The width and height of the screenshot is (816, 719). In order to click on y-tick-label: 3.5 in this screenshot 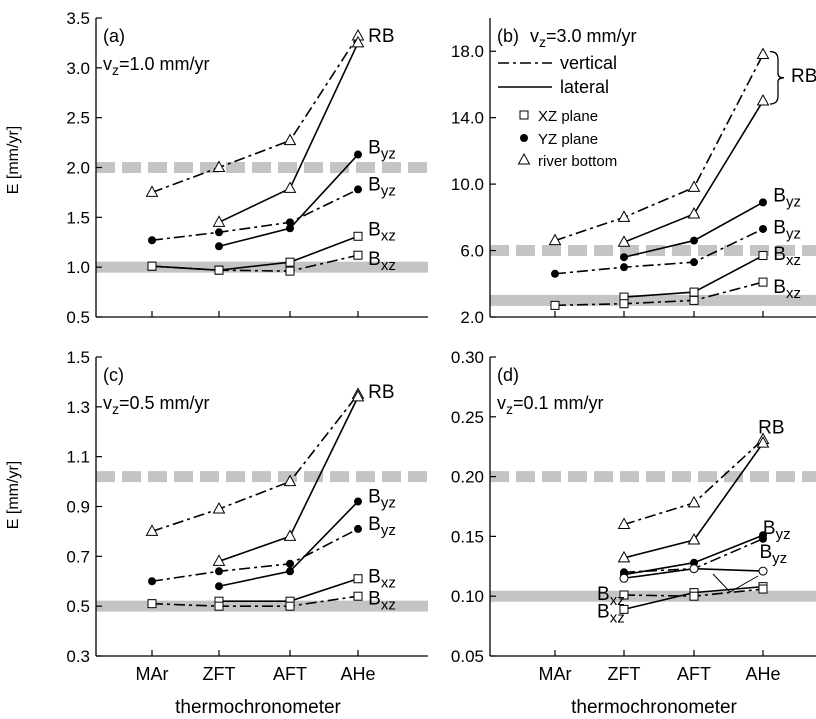, I will do `click(78, 18)`.